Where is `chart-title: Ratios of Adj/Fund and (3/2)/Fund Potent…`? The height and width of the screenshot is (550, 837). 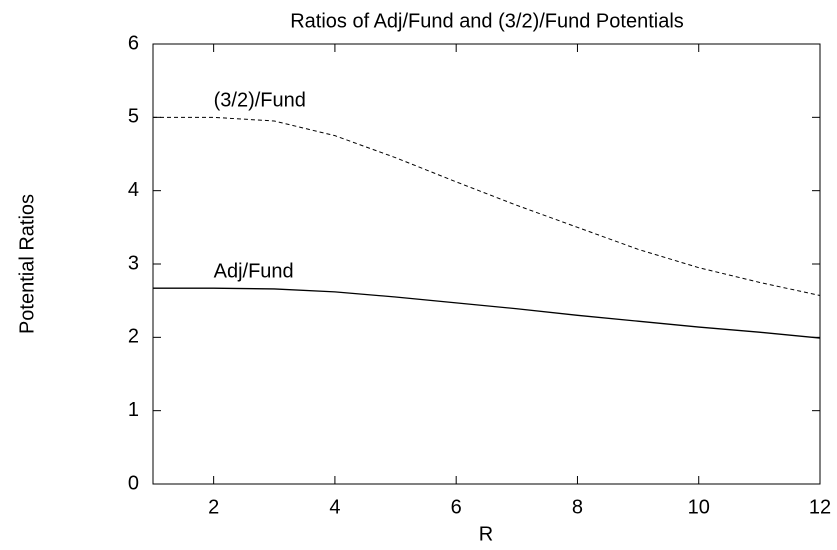 chart-title: Ratios of Adj/Fund and (3/2)/Fund Potent… is located at coordinates (487, 21).